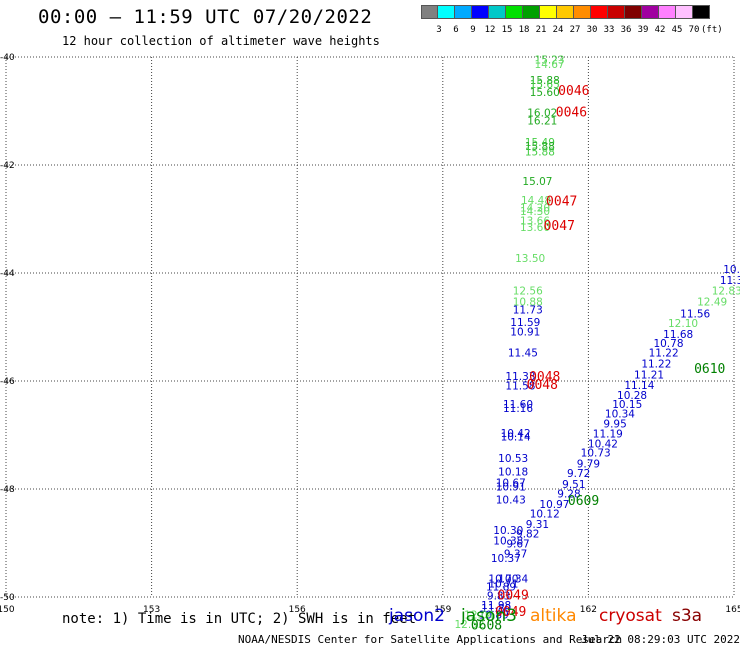  Describe the element at coordinates (494, 616) in the screenshot. I see `wave-height-label: 10.89` at that location.